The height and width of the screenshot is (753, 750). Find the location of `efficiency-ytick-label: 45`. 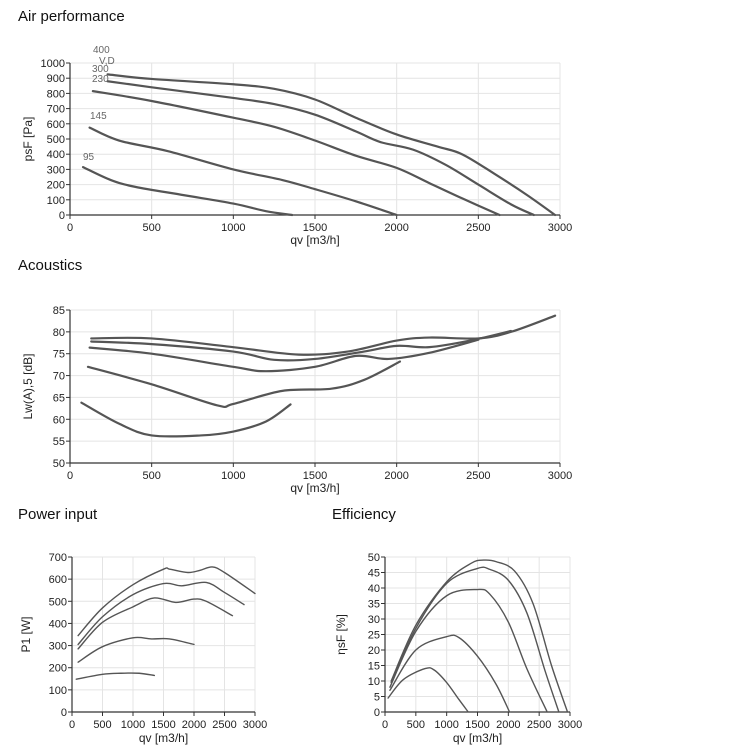

efficiency-ytick-label: 45 is located at coordinates (374, 574).